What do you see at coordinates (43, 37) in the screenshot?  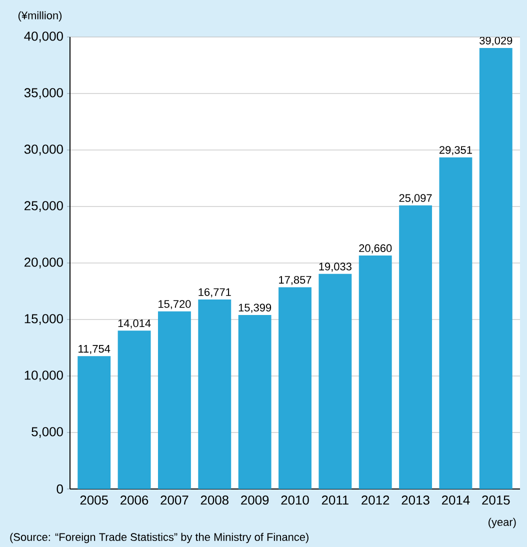 I see `y-tick-label: 40,000` at bounding box center [43, 37].